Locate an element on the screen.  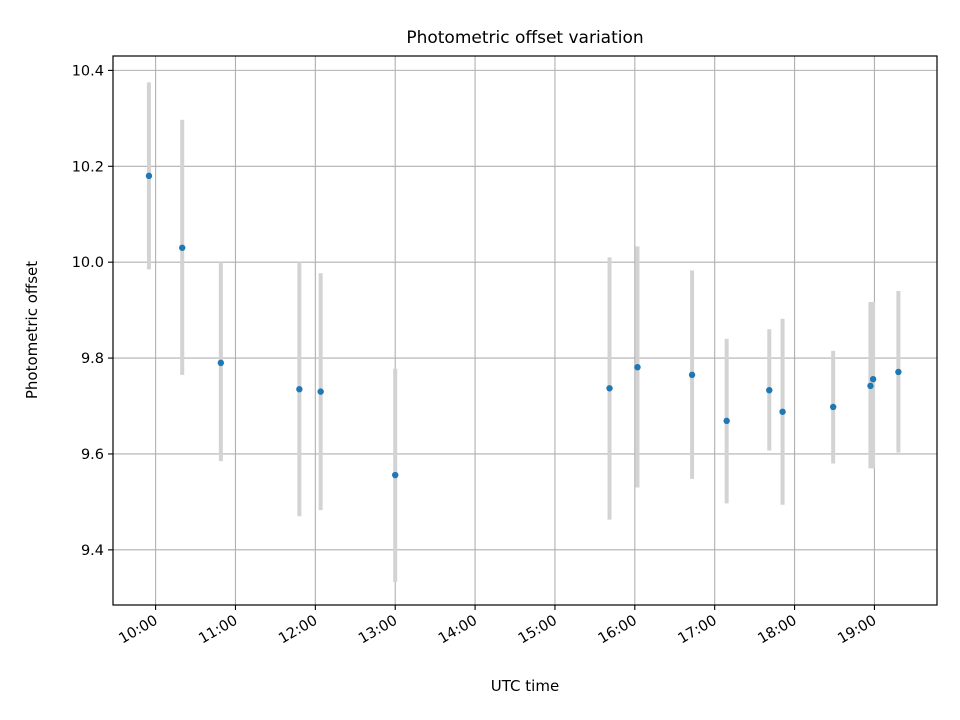
y-tick-label: 10.2 is located at coordinates (88, 167).